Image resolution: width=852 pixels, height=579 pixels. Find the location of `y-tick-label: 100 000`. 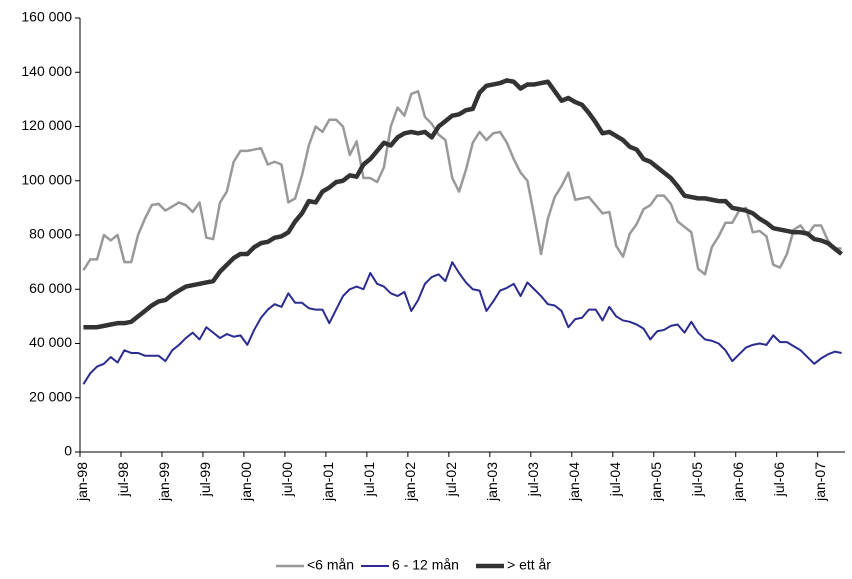

y-tick-label: 100 000 is located at coordinates (46, 179).